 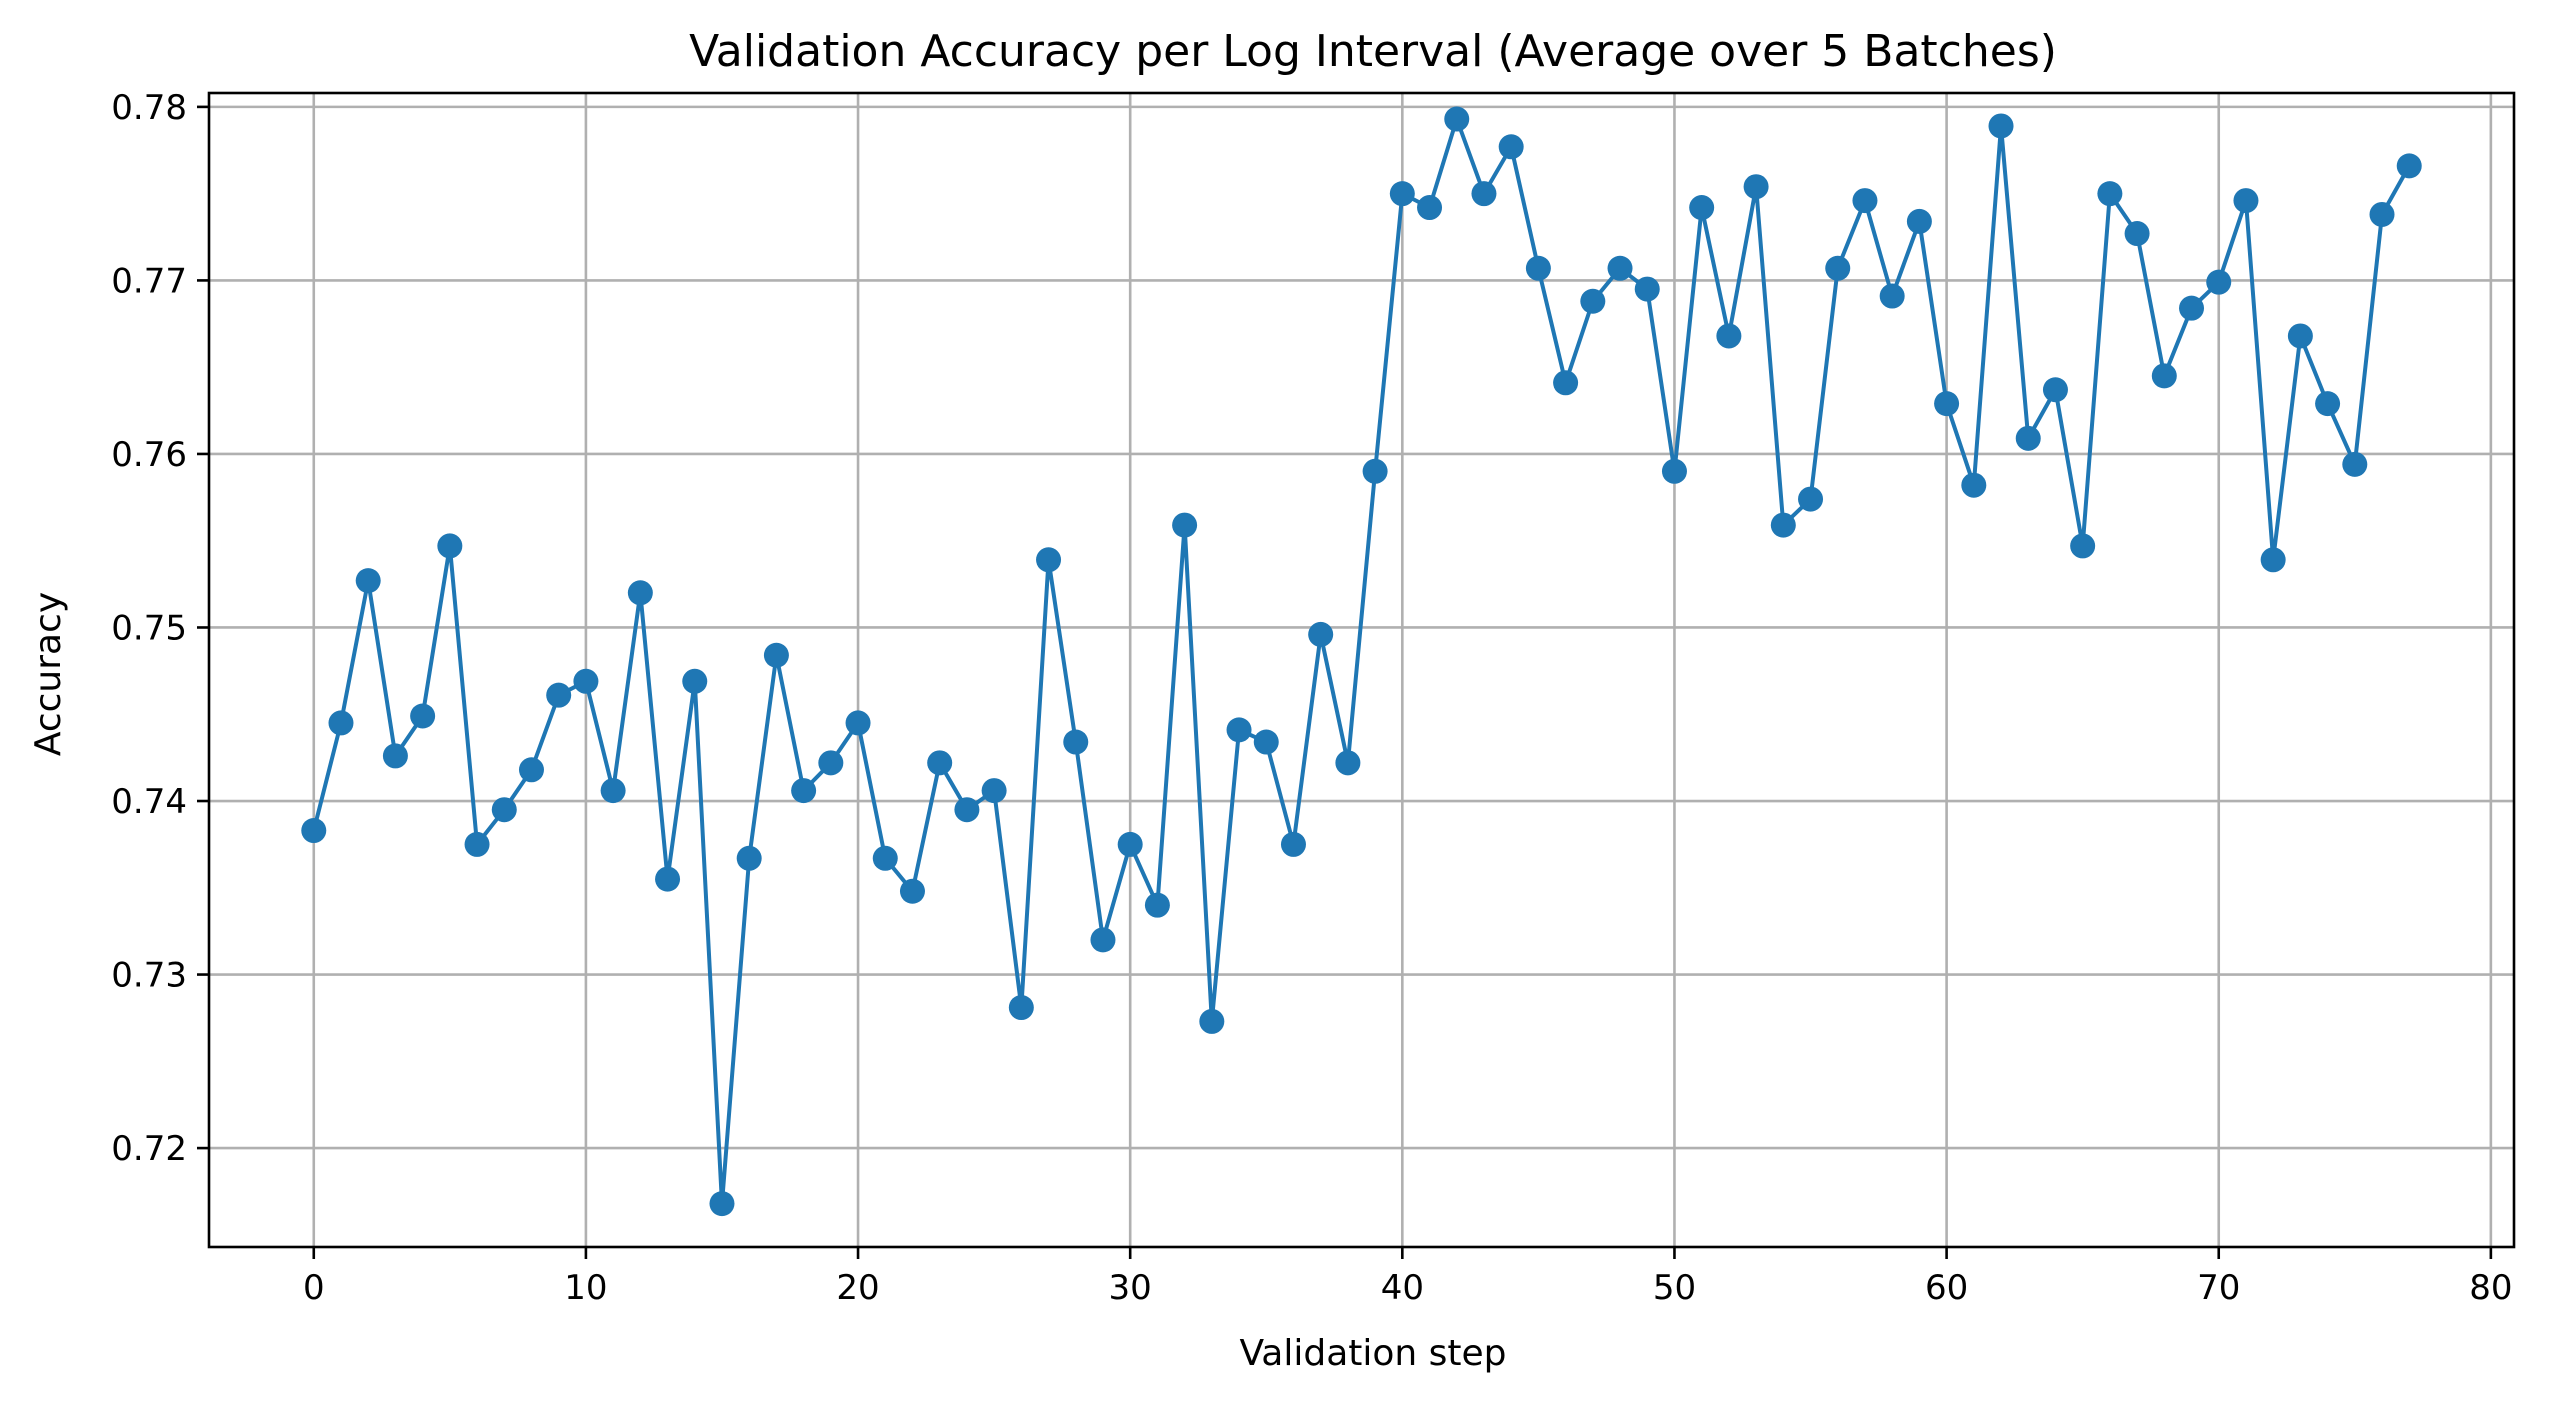 I want to click on y-tick-label: 0.74, so click(x=149, y=802).